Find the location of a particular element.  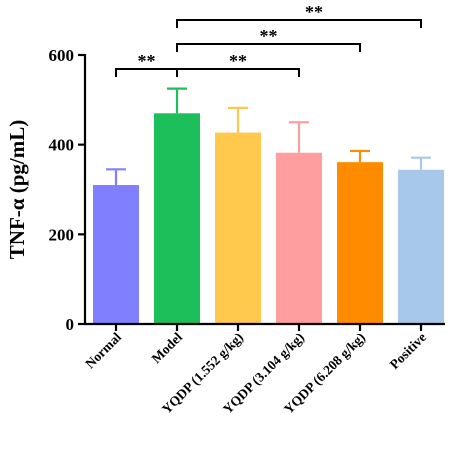

significance-brackets: ** ** ** ** is located at coordinates (268, 39).